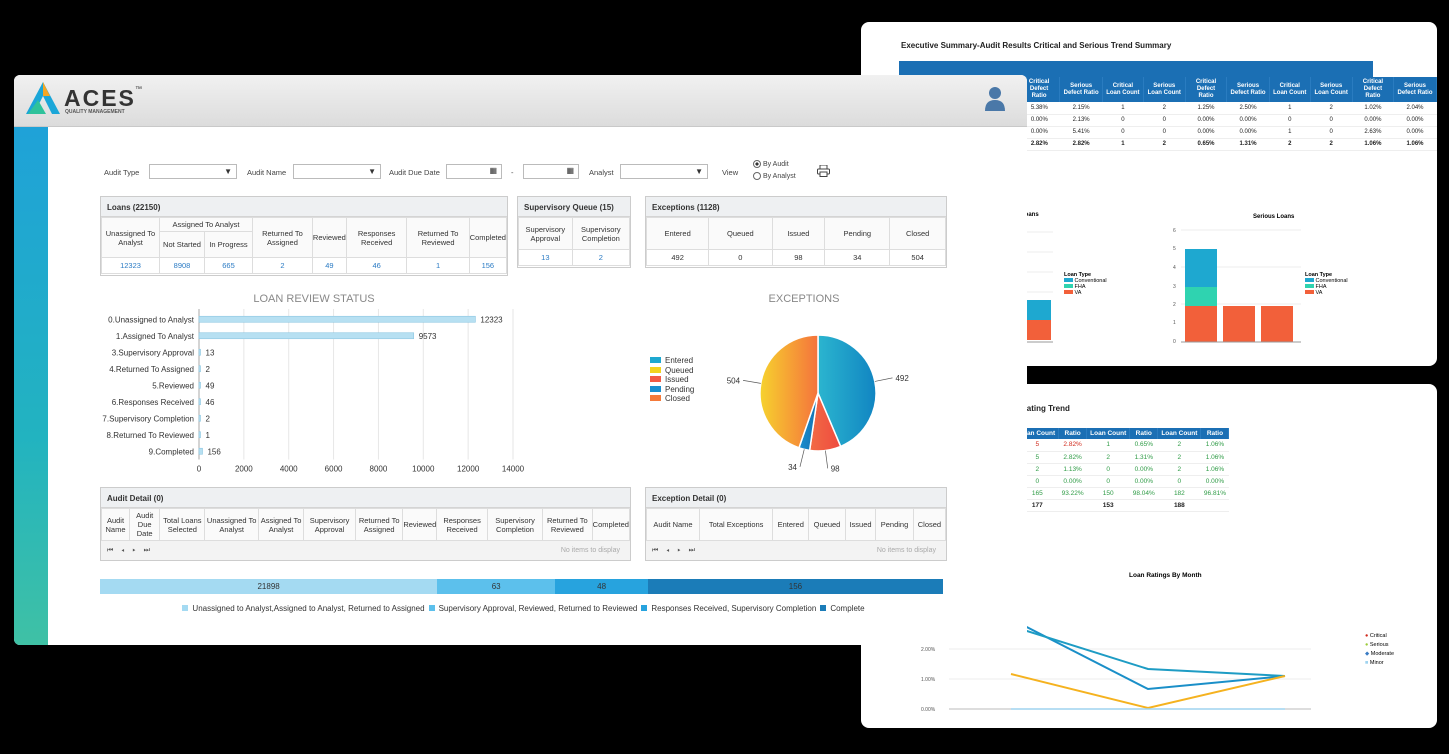 The width and height of the screenshot is (1449, 754). I want to click on audit-detail-title: Audit Detail (0), so click(365, 498).